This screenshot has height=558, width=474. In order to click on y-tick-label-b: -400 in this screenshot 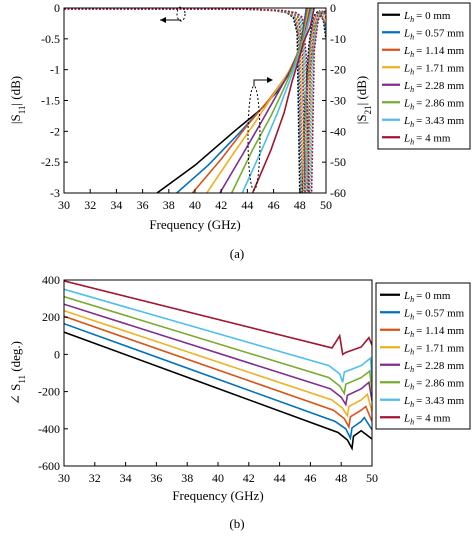, I will do `click(49, 429)`.